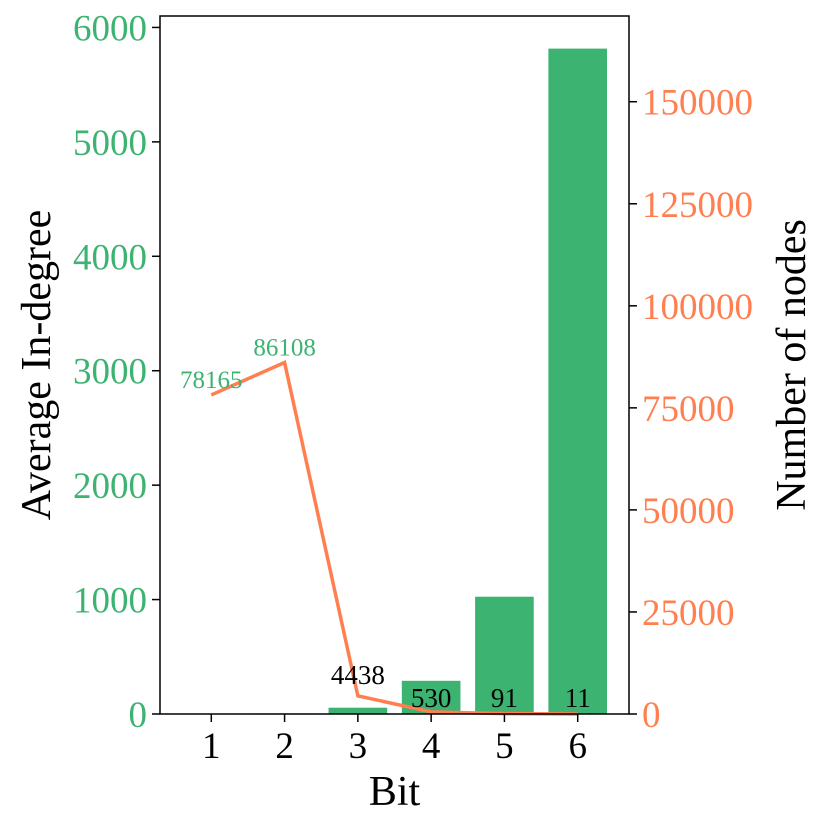 Image resolution: width=830 pixels, height=830 pixels. I want to click on left-tick-label: 1000, so click(110, 601).